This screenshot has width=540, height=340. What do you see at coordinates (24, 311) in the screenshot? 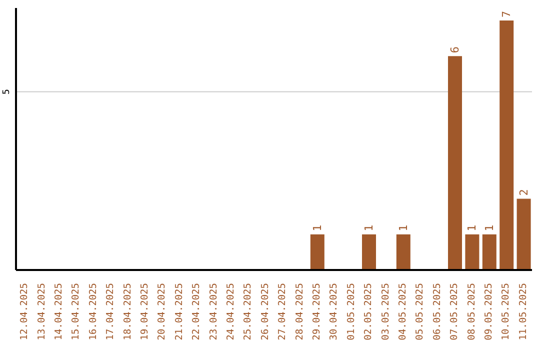
I see `x-tick-label: 12.04.2025` at bounding box center [24, 311].